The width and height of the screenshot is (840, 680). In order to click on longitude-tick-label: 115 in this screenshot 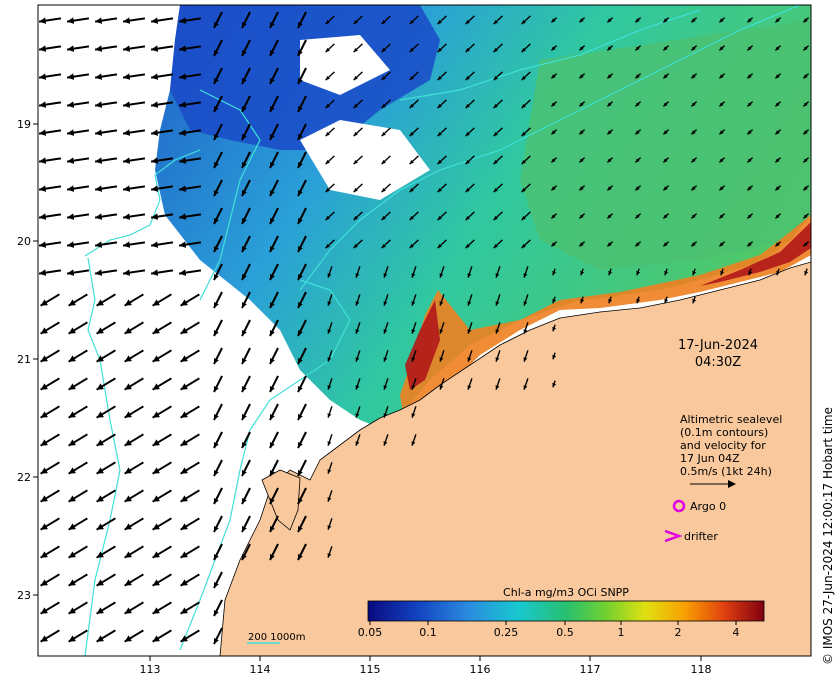, I will do `click(370, 669)`.